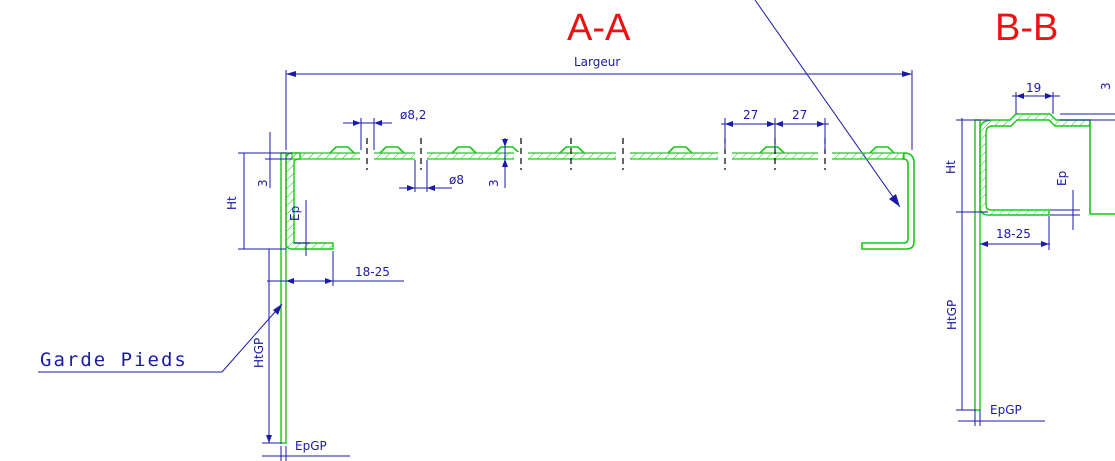  What do you see at coordinates (597, 62) in the screenshot?
I see `largeur-label: Largeur` at bounding box center [597, 62].